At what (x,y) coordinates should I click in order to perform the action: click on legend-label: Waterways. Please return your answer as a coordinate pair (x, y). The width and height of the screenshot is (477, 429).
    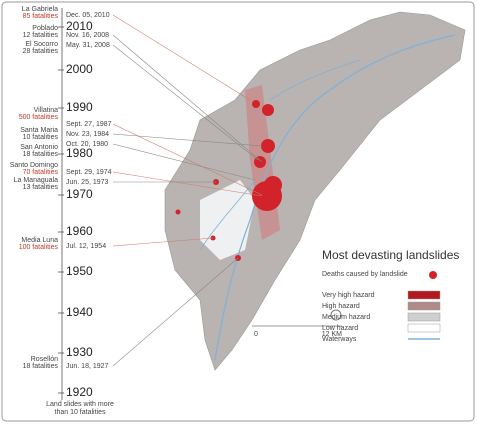
    Looking at the image, I should click on (339, 339).